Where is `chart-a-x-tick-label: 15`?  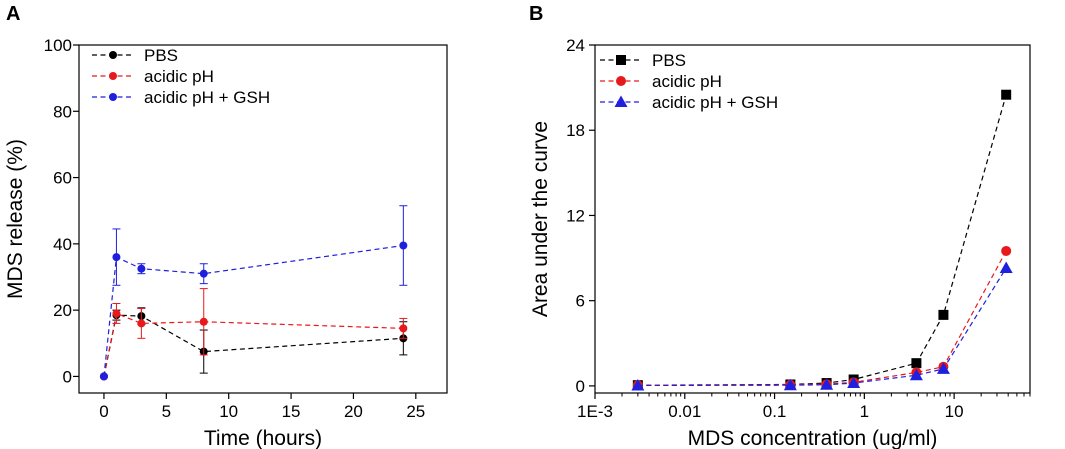 chart-a-x-tick-label: 15 is located at coordinates (291, 411).